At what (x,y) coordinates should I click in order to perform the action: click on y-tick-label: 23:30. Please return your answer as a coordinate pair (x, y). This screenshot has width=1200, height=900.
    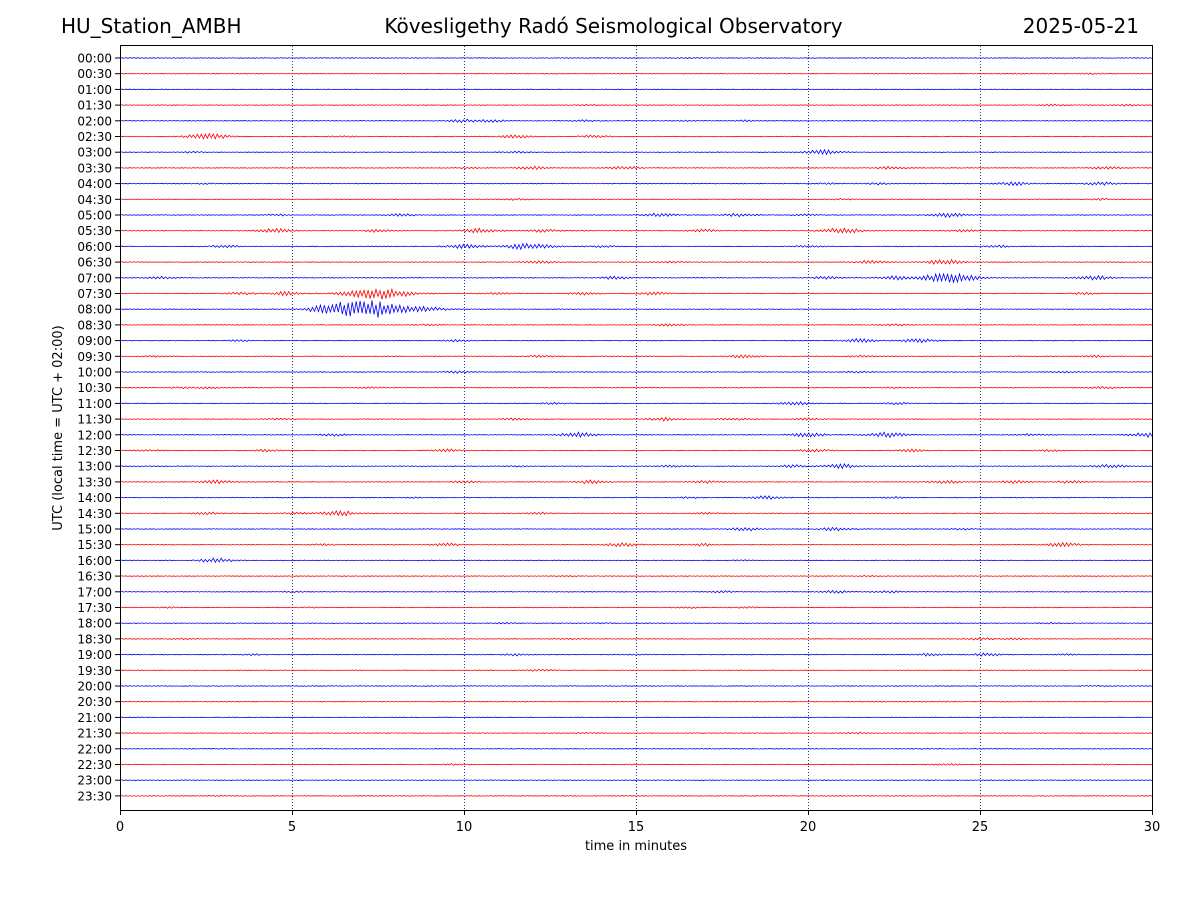
    Looking at the image, I should click on (94, 796).